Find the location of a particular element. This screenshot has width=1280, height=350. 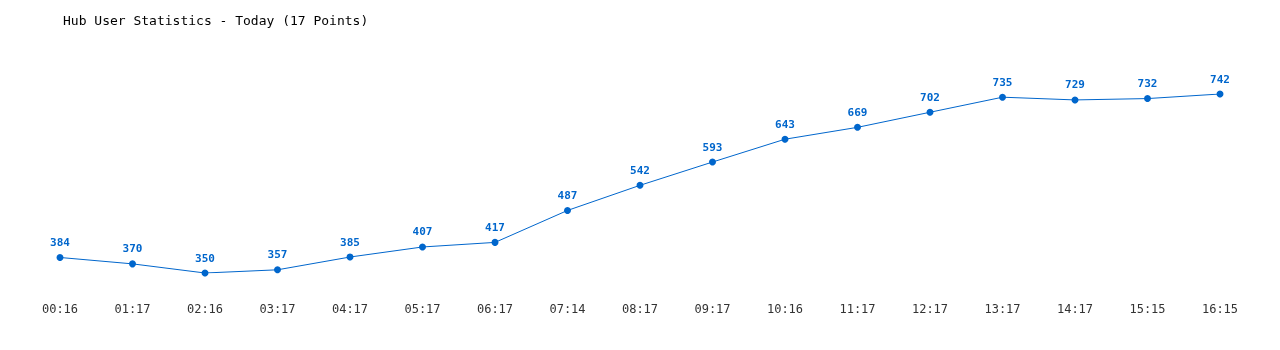

x-tick-label: 04:17 is located at coordinates (350, 309).